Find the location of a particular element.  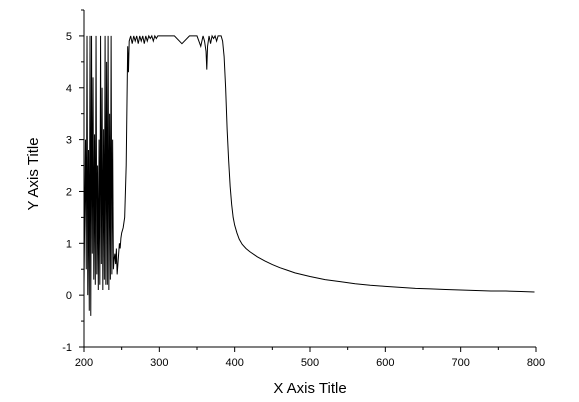

x-axis-title: X Axis Title is located at coordinates (309, 388).